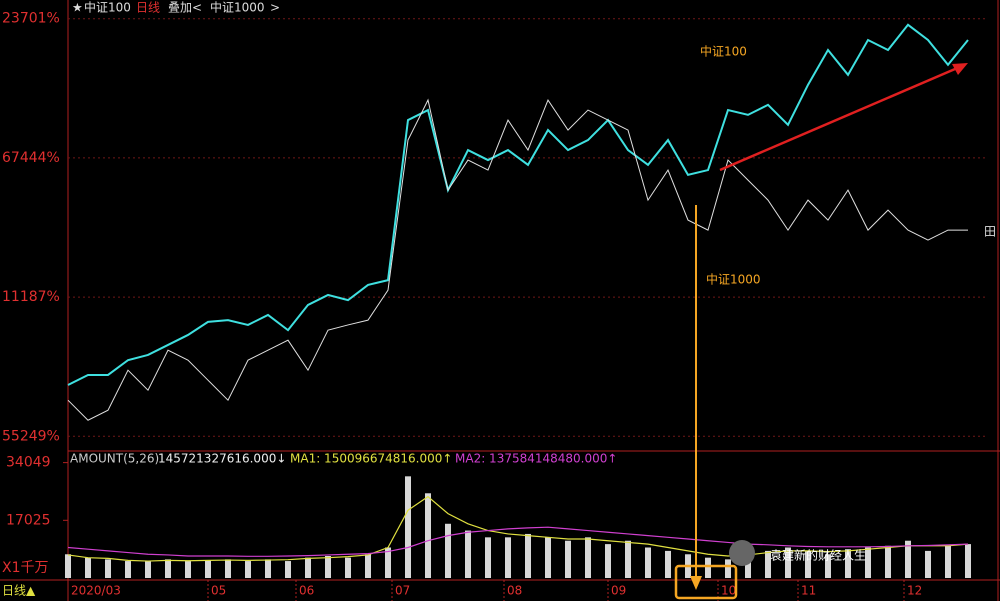 Image resolution: width=1000 pixels, height=601 pixels. I want to click on x-tick-label: 2020/03, so click(96, 591).